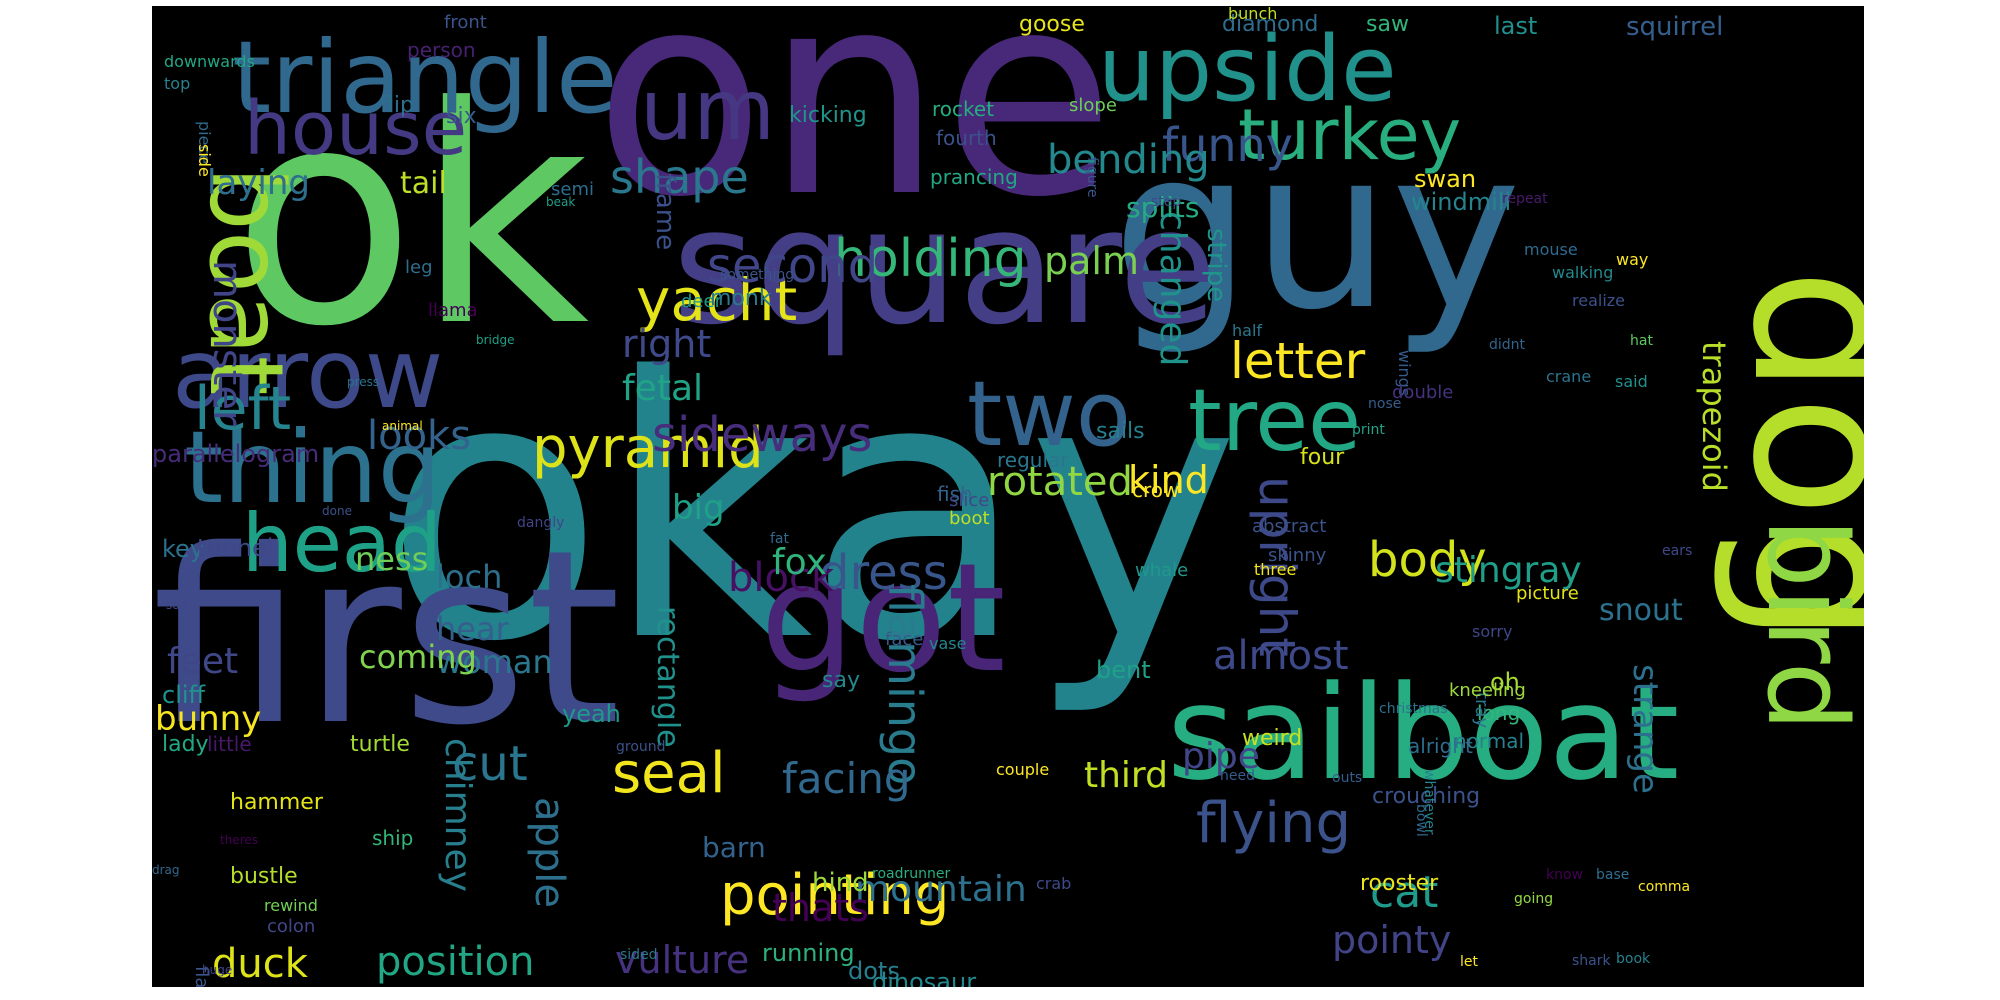 This screenshot has height=1000, width=2000. I want to click on cloud-word: slice, so click(969, 500).